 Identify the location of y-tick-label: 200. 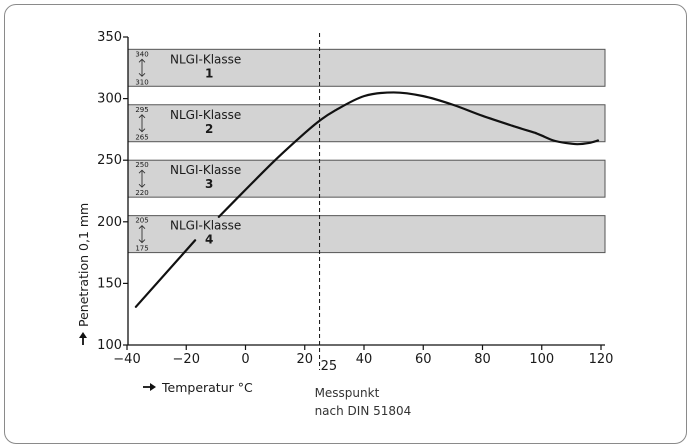
(109, 222).